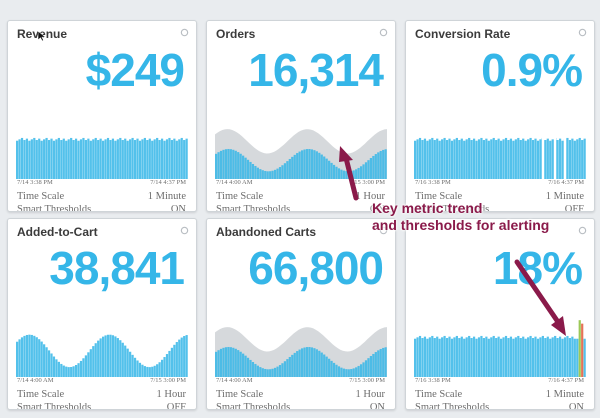  What do you see at coordinates (316, 70) in the screenshot?
I see `metric-value: 16,314` at bounding box center [316, 70].